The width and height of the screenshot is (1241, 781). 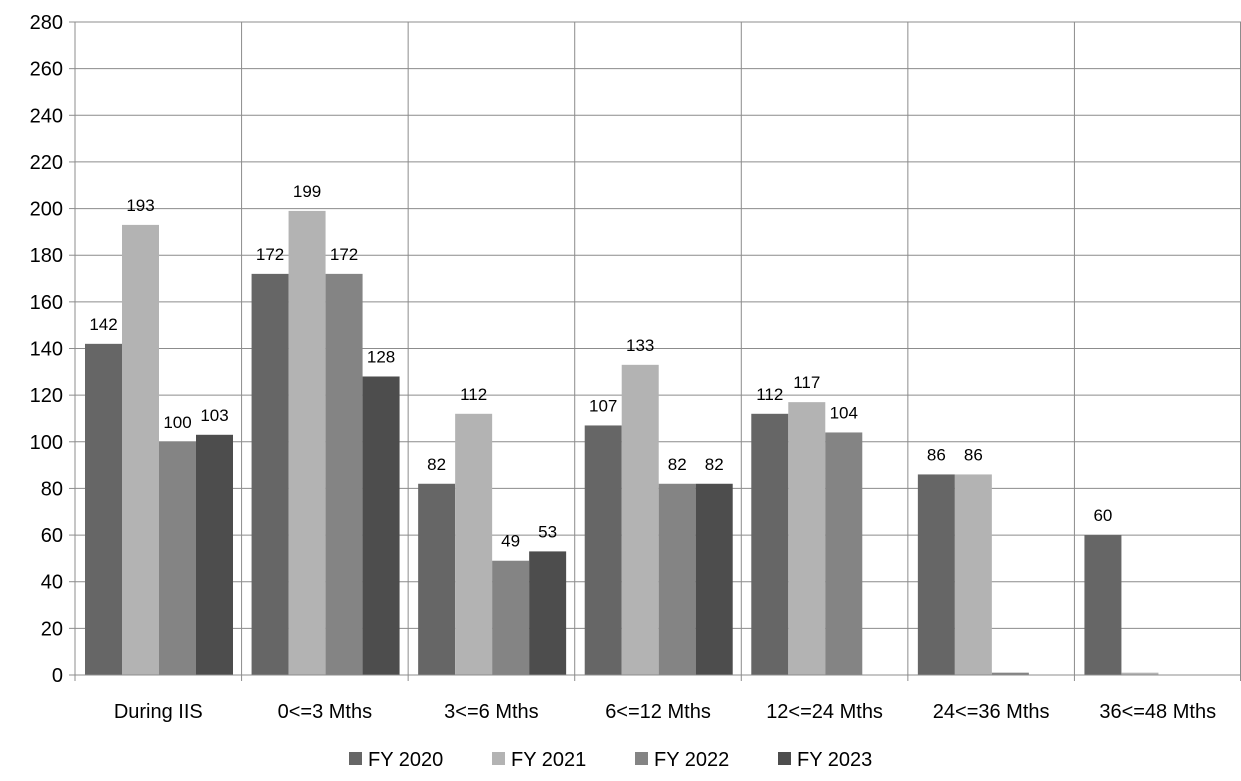 What do you see at coordinates (214, 415) in the screenshot?
I see `data-label: 103` at bounding box center [214, 415].